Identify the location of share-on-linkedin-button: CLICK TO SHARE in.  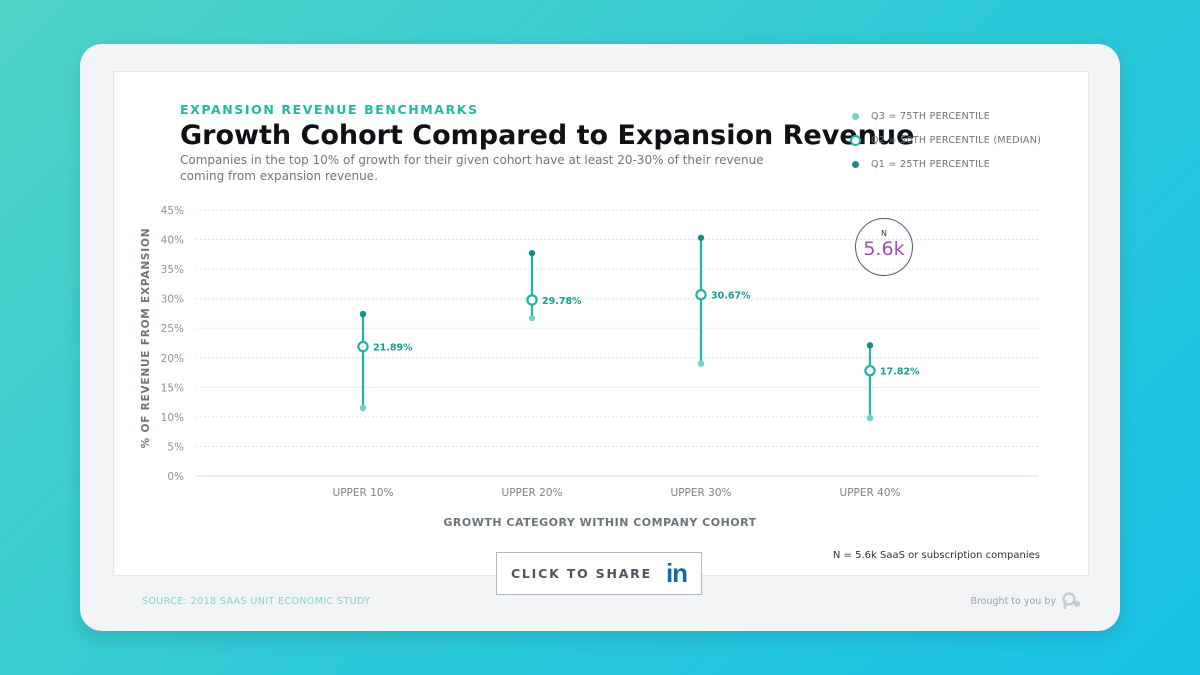
(599, 573).